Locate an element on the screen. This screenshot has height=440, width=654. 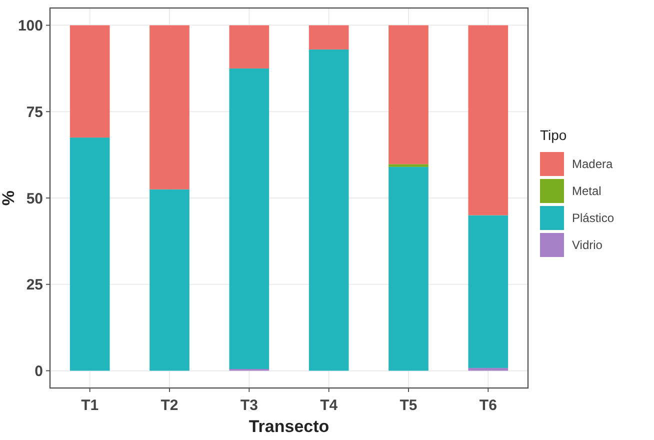
y-tick-label: 75 is located at coordinates (34, 112).